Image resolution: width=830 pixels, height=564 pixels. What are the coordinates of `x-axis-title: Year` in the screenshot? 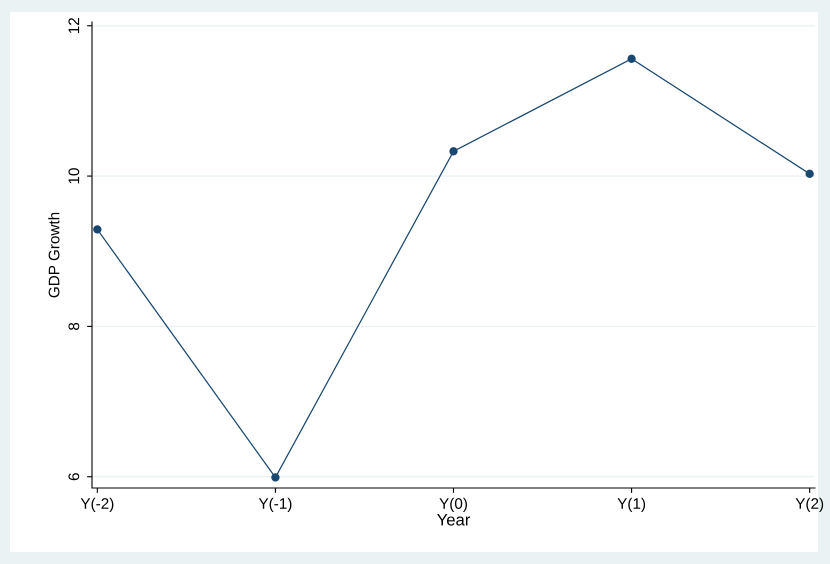 It's located at (453, 520).